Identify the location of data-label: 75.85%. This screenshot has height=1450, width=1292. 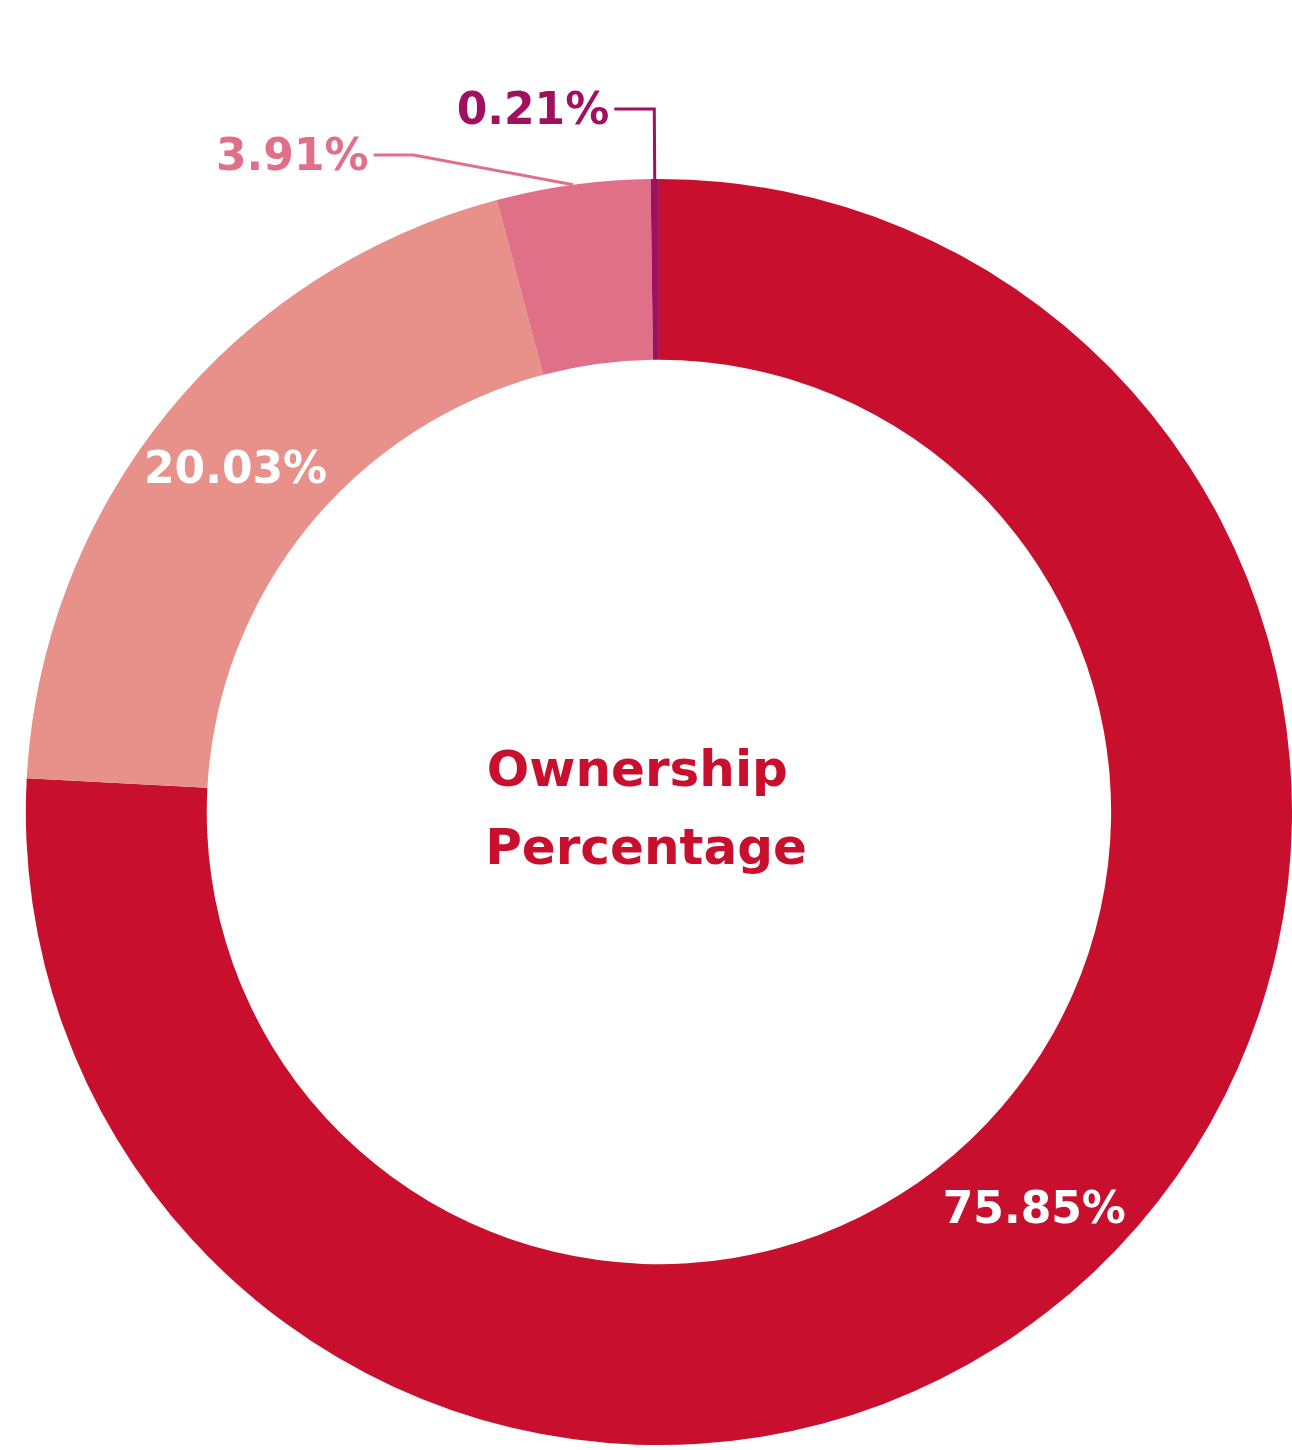
(1034, 1208).